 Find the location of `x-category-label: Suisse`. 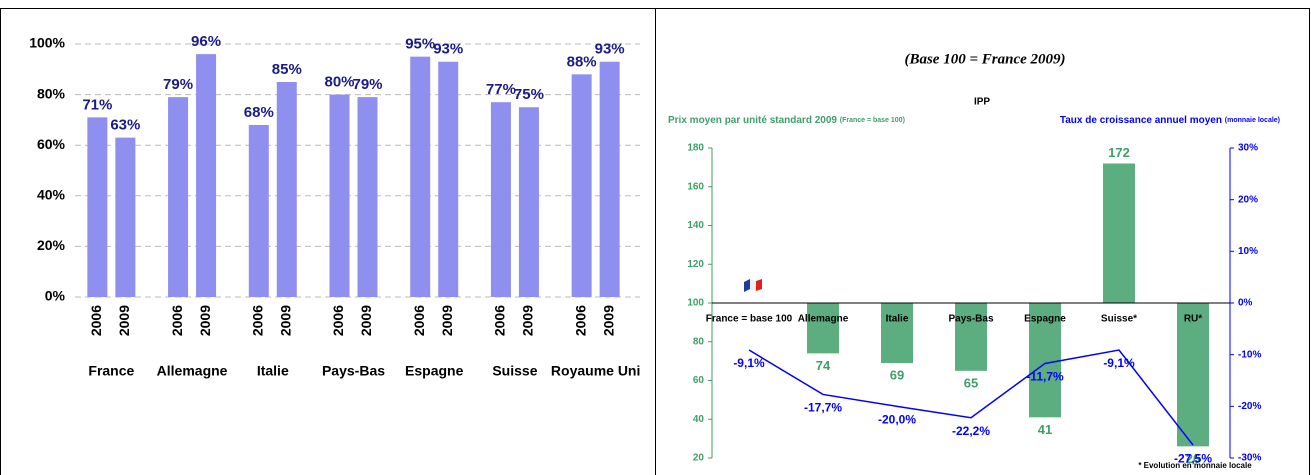

x-category-label: Suisse is located at coordinates (514, 371).